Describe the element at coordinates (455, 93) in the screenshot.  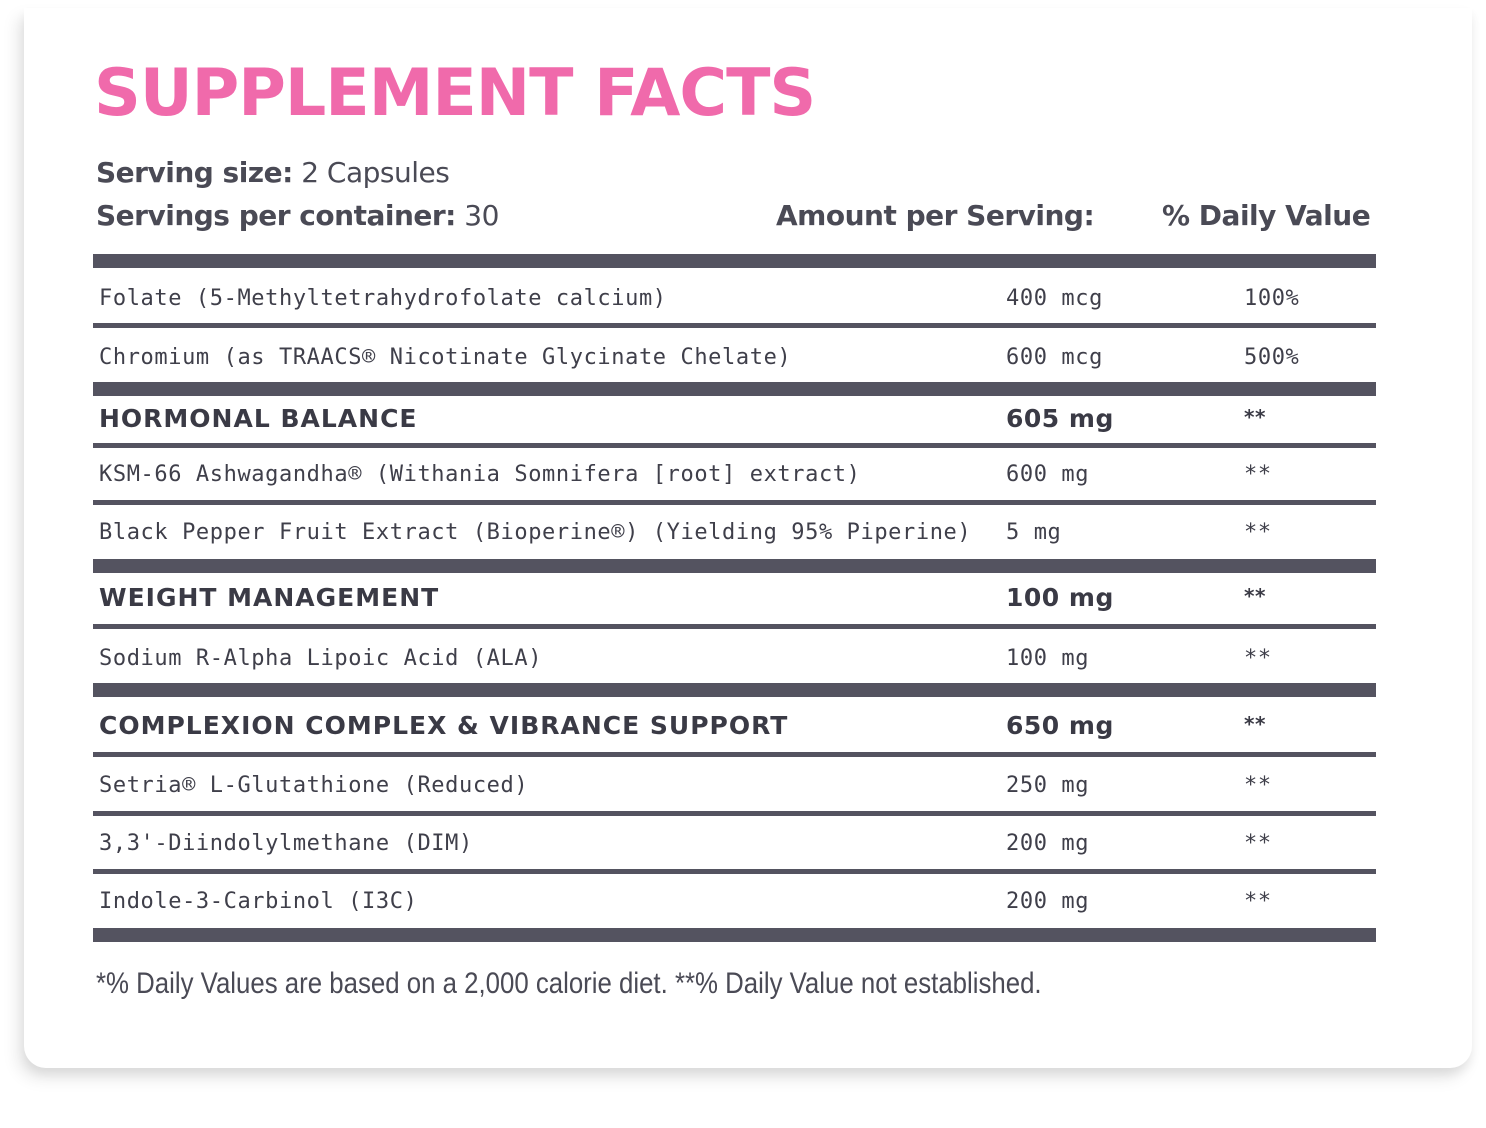
I see `page-title: SUPPLEMENT FACTS` at that location.